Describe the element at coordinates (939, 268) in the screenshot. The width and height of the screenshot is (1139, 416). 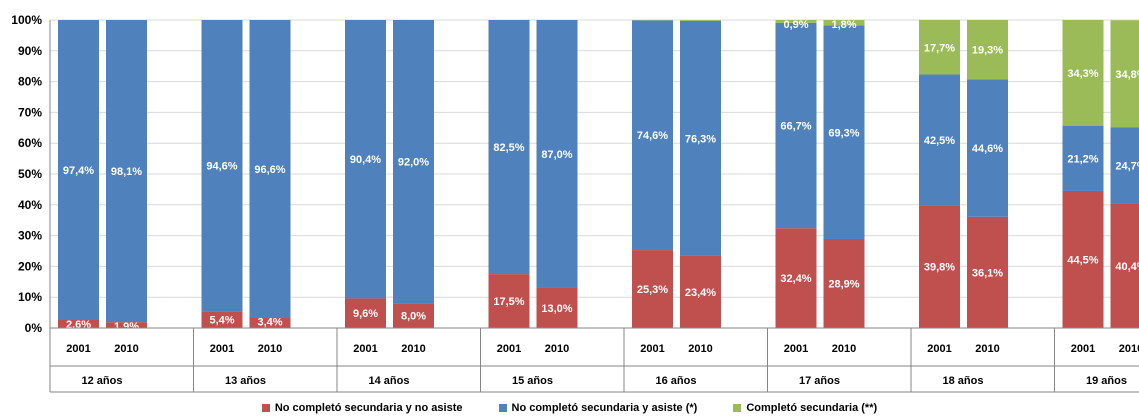
I see `data-label: 39,8%` at that location.